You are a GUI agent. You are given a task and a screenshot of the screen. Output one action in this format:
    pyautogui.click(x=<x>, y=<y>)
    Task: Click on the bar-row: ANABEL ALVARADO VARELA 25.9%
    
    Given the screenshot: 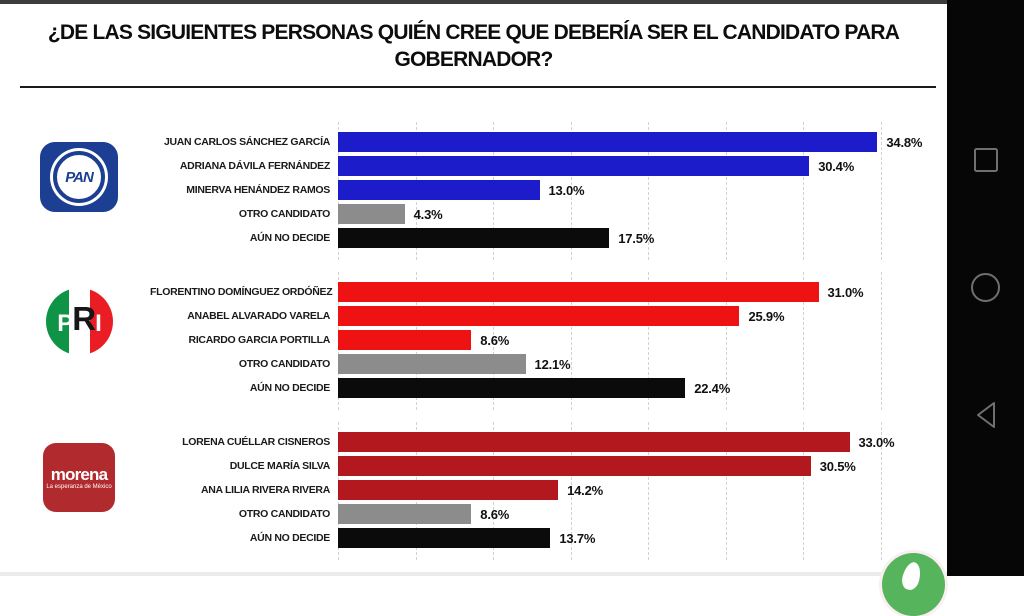 What is the action you would take?
    pyautogui.click(x=548, y=316)
    